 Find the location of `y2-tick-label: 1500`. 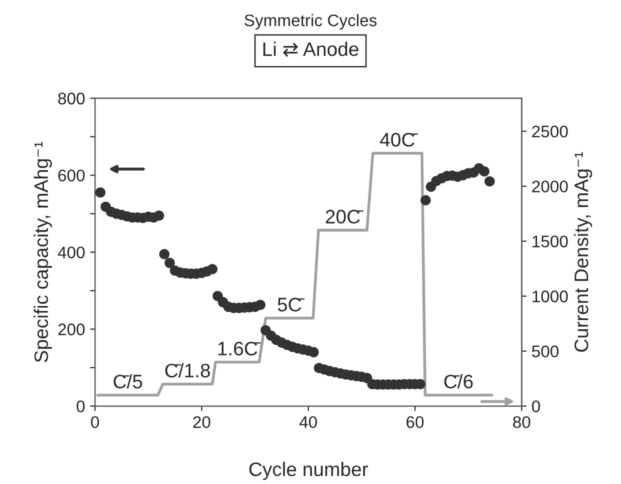

y2-tick-label: 1500 is located at coordinates (550, 242).